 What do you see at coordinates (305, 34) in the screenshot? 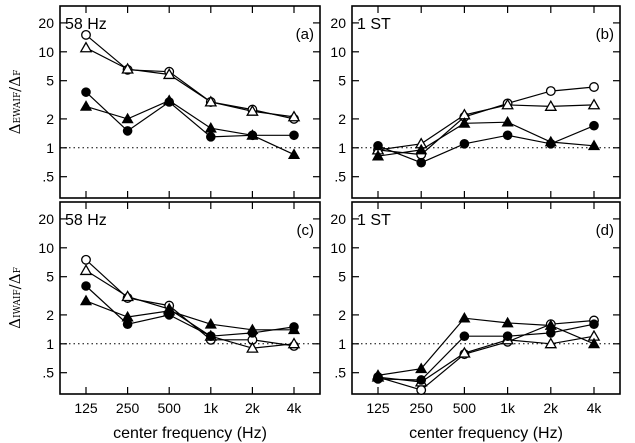
I see `panel-letter: (a)` at bounding box center [305, 34].